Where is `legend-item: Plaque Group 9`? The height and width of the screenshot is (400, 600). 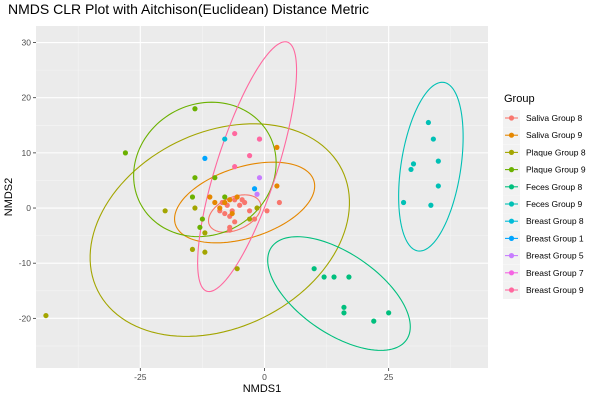 legend-item: Plaque Group 9 is located at coordinates (544, 170).